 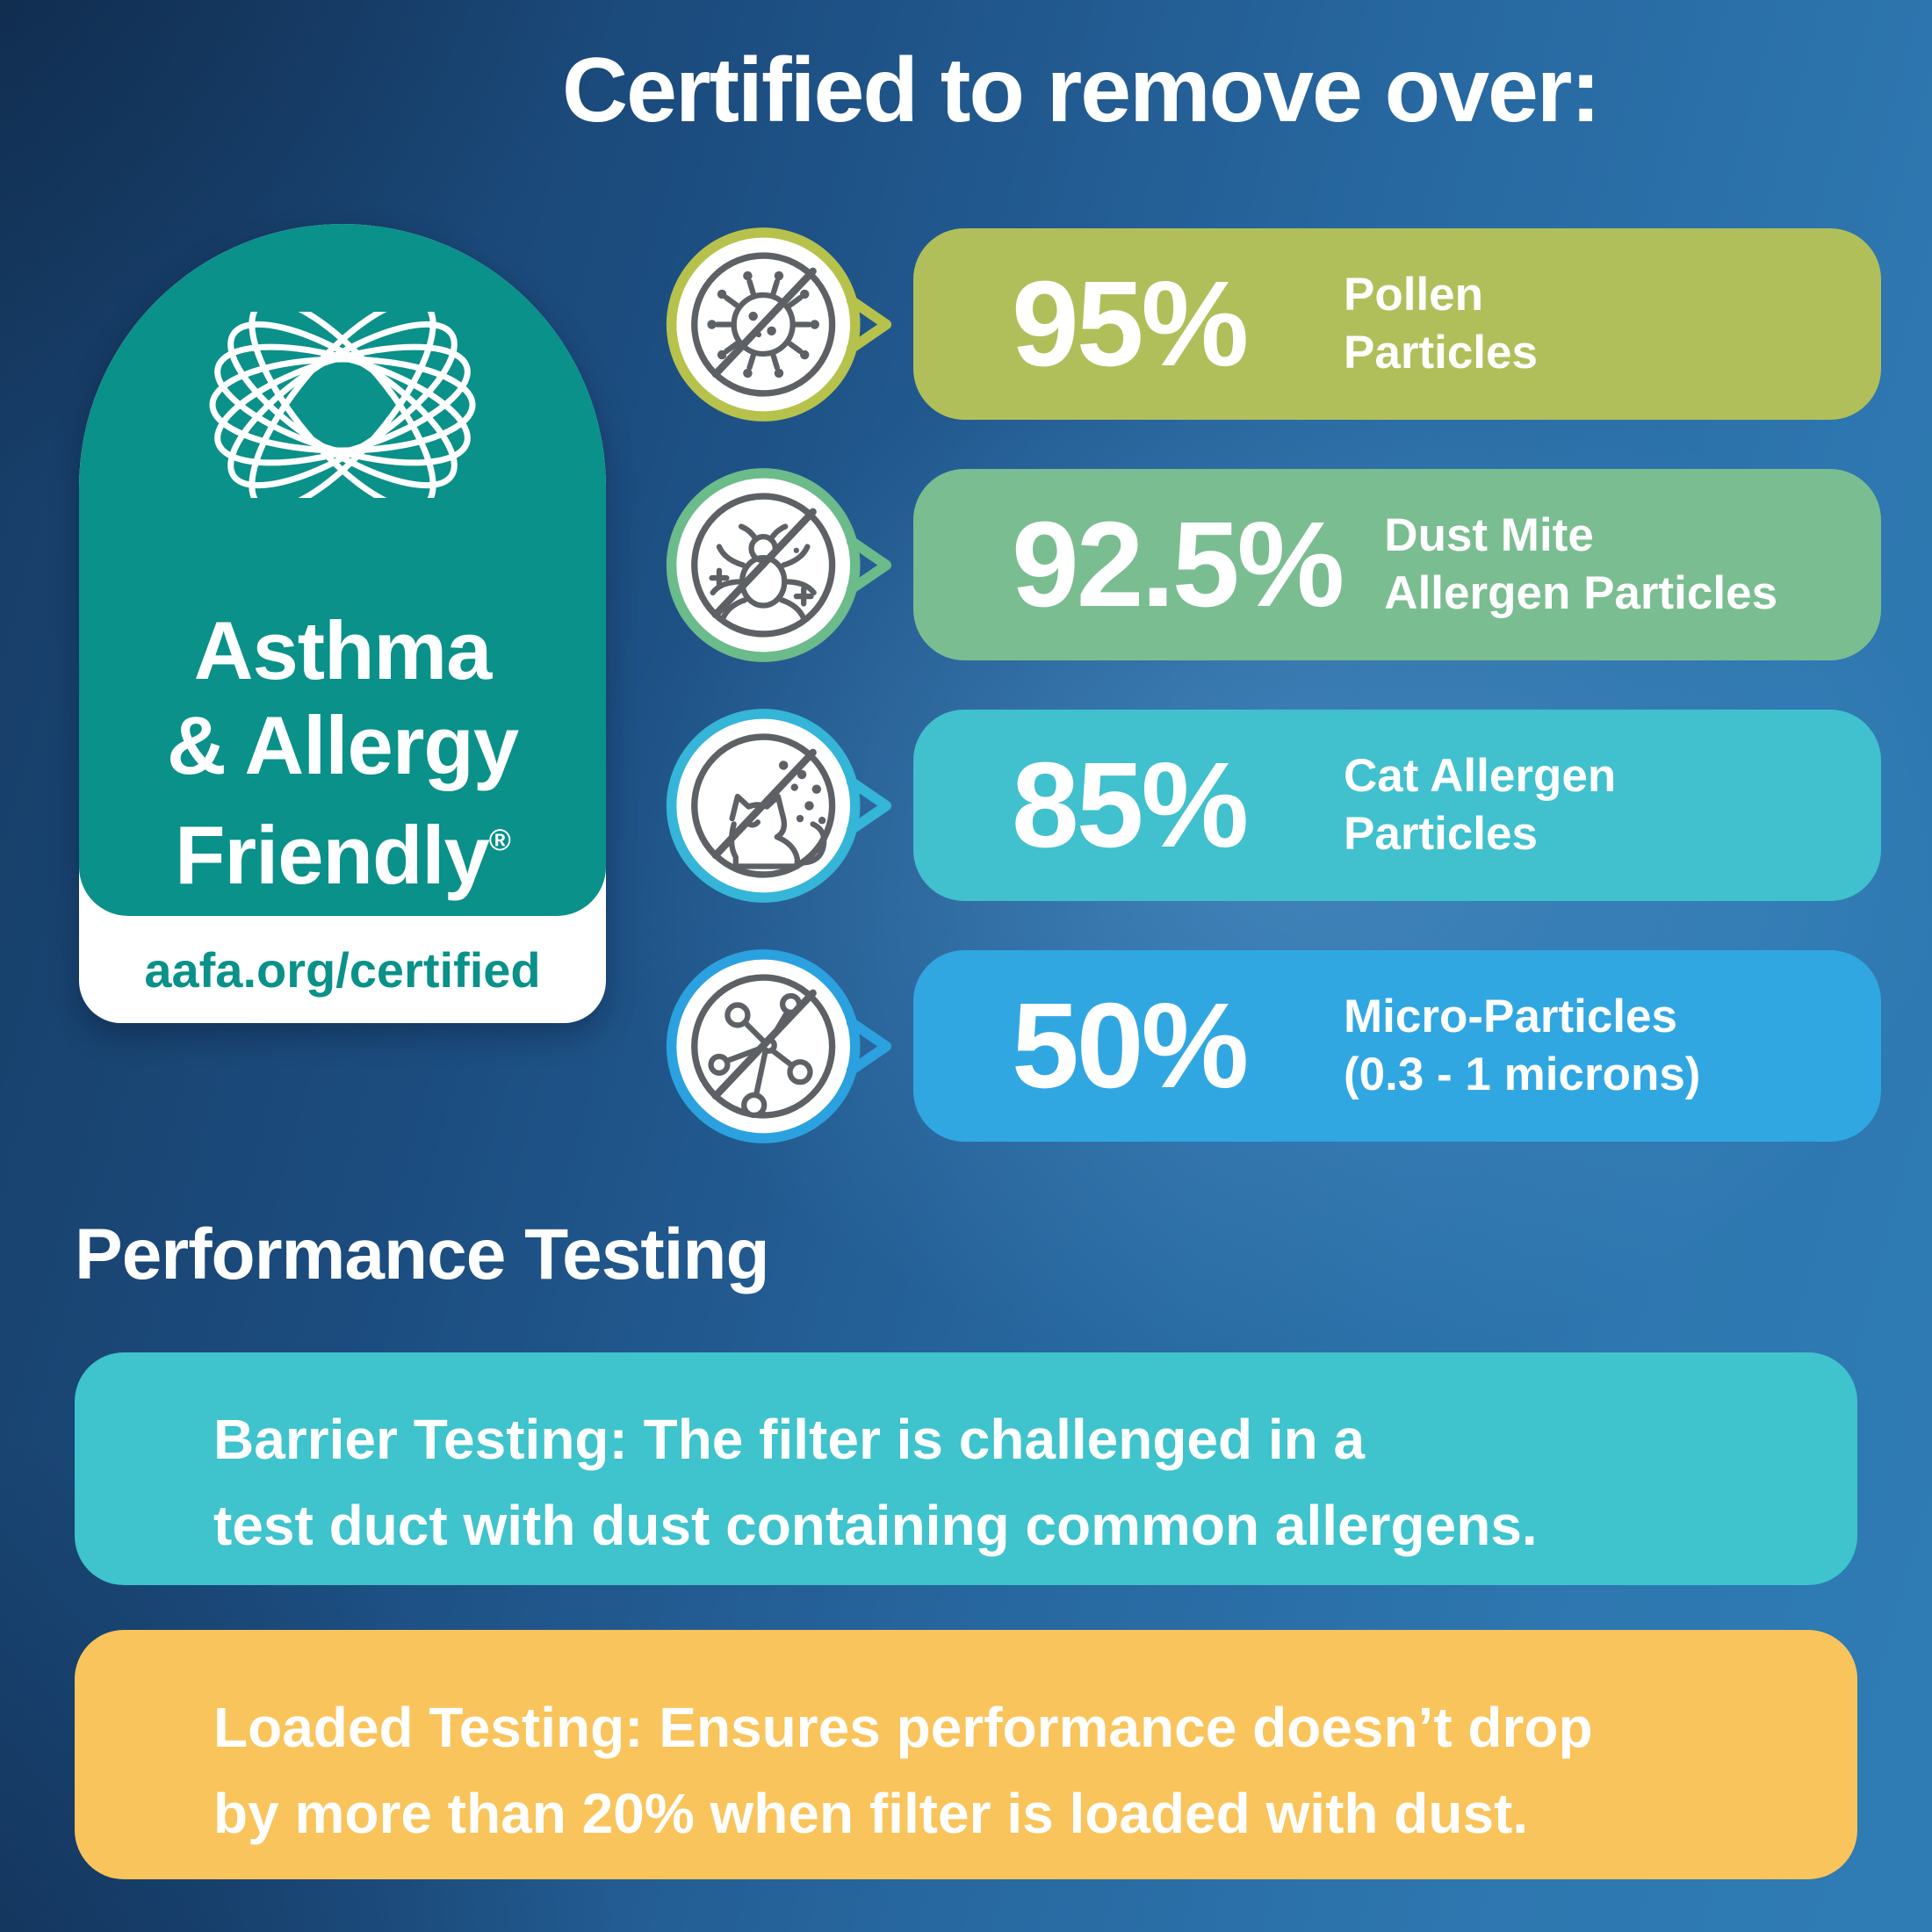 I want to click on stat-label: Pollen Particles, so click(x=1441, y=323).